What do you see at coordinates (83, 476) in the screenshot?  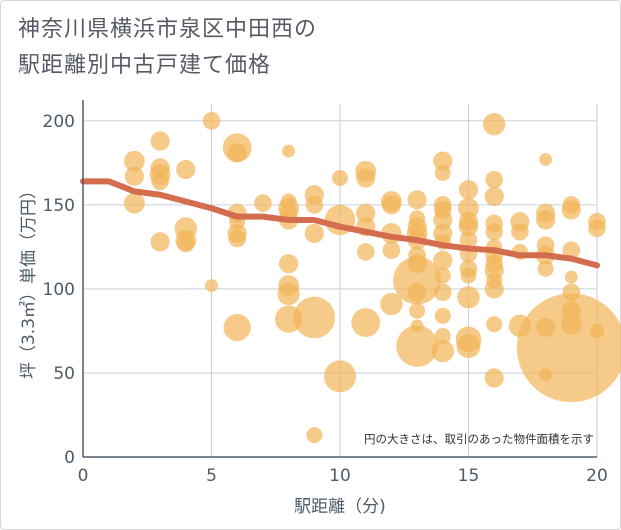 I see `x-tick-label: 0` at bounding box center [83, 476].